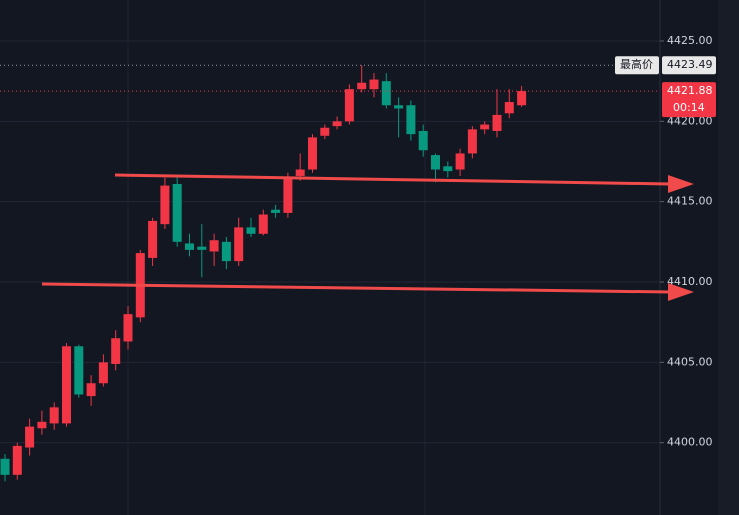  What do you see at coordinates (689, 107) in the screenshot?
I see `countdown: 00:14` at bounding box center [689, 107].